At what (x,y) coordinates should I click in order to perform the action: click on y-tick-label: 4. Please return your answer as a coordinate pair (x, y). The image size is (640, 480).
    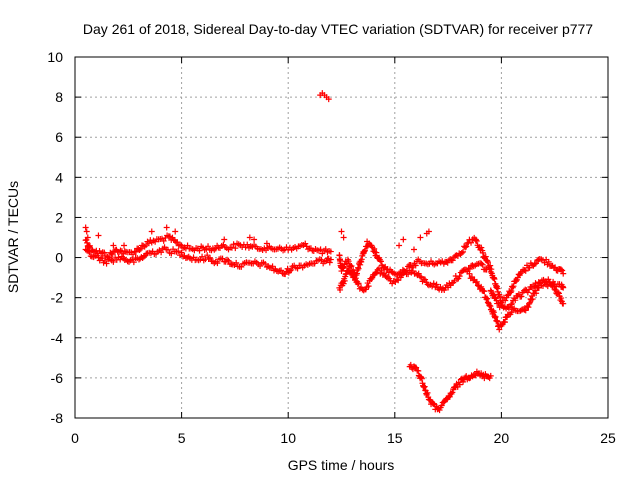
    Looking at the image, I should click on (59, 177).